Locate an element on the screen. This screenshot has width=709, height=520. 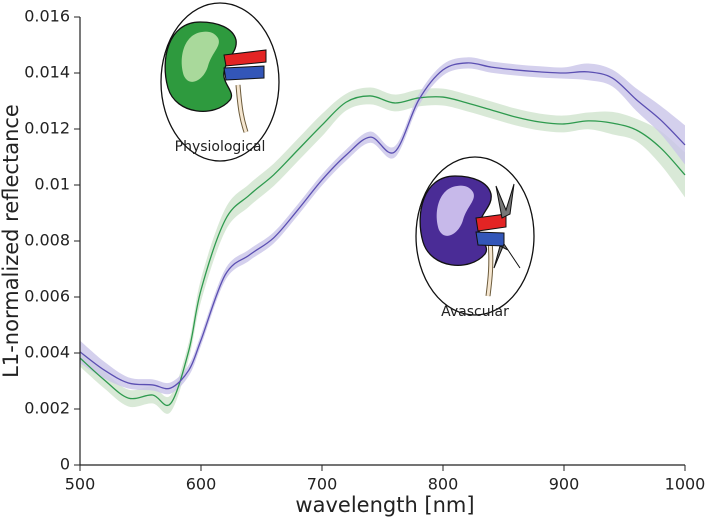
avascular-icon: Avascular is located at coordinates (475, 238).